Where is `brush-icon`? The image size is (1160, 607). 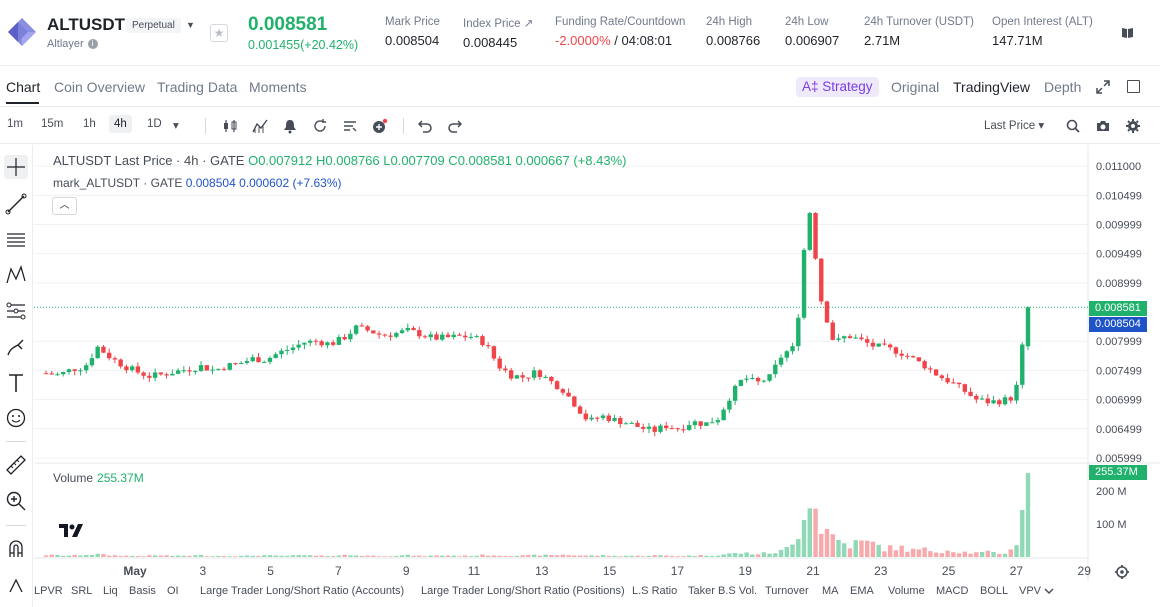 brush-icon is located at coordinates (16, 347).